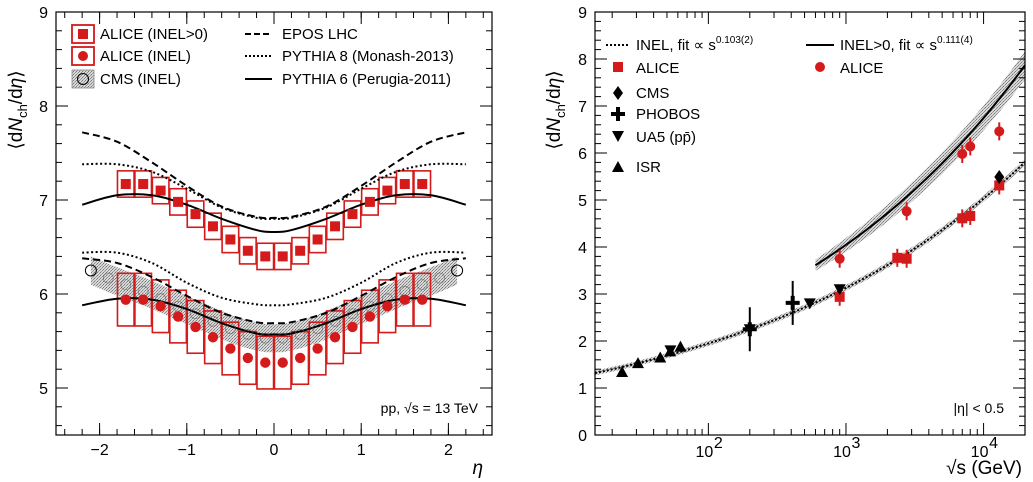 The width and height of the screenshot is (1033, 482). Describe the element at coordinates (187, 450) in the screenshot. I see `x-tick-label: −1` at that location.